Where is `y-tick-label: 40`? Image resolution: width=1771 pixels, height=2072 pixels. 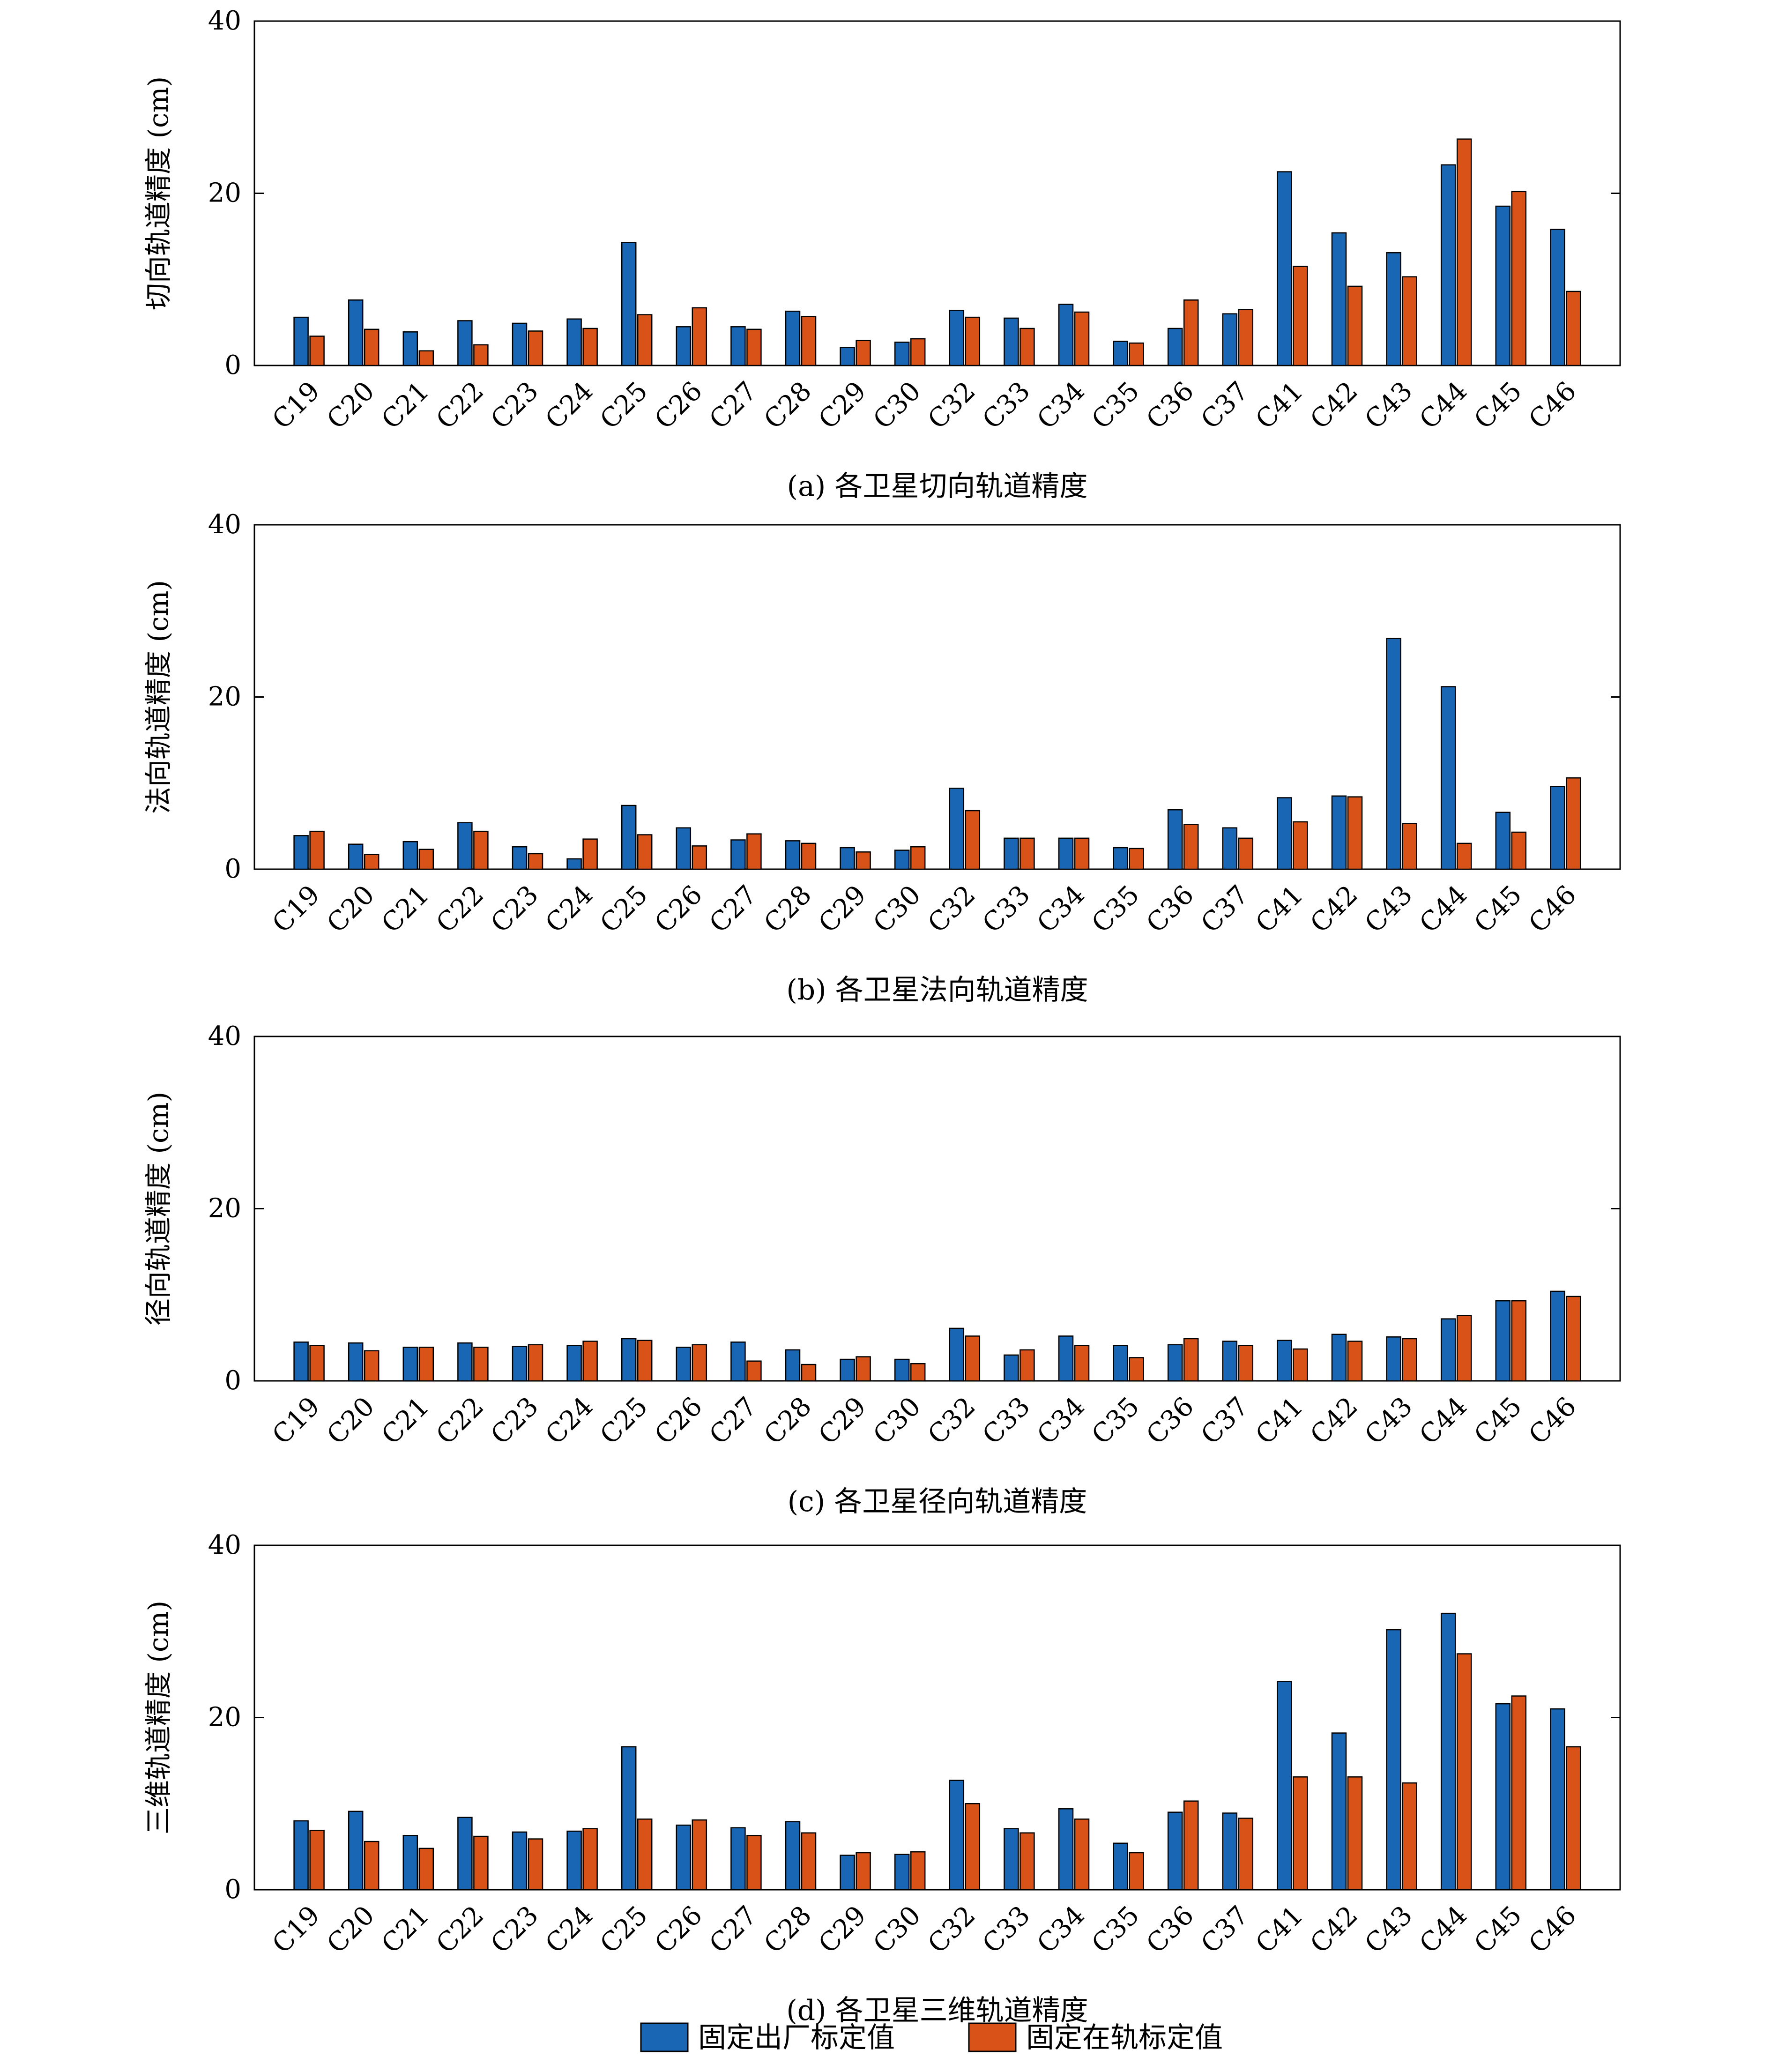 y-tick-label: 40 is located at coordinates (224, 21).